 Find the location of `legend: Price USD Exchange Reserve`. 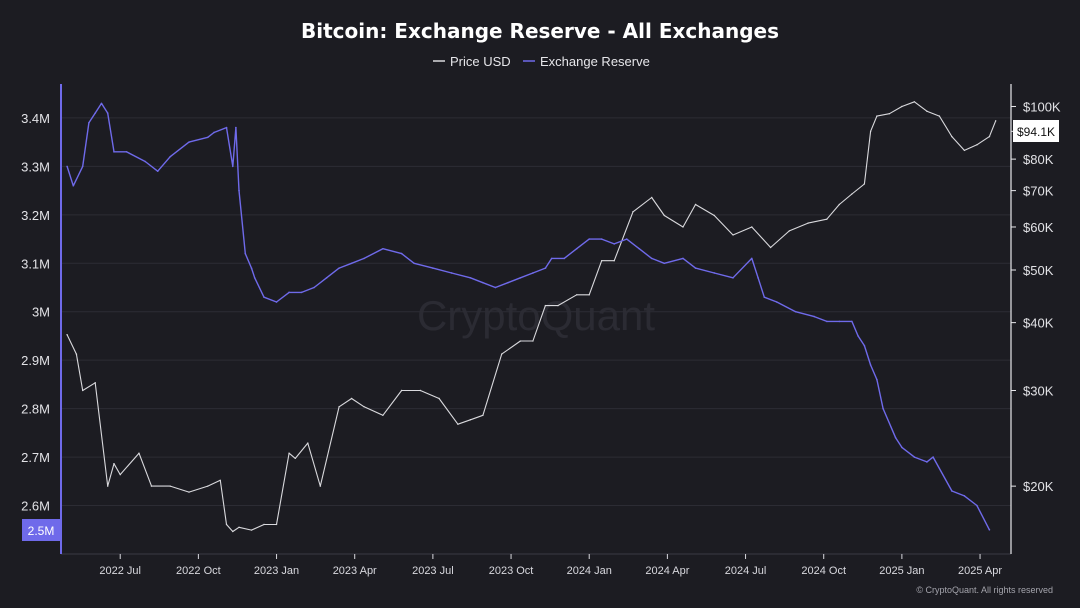

legend: Price USD Exchange Reserve is located at coordinates (541, 61).